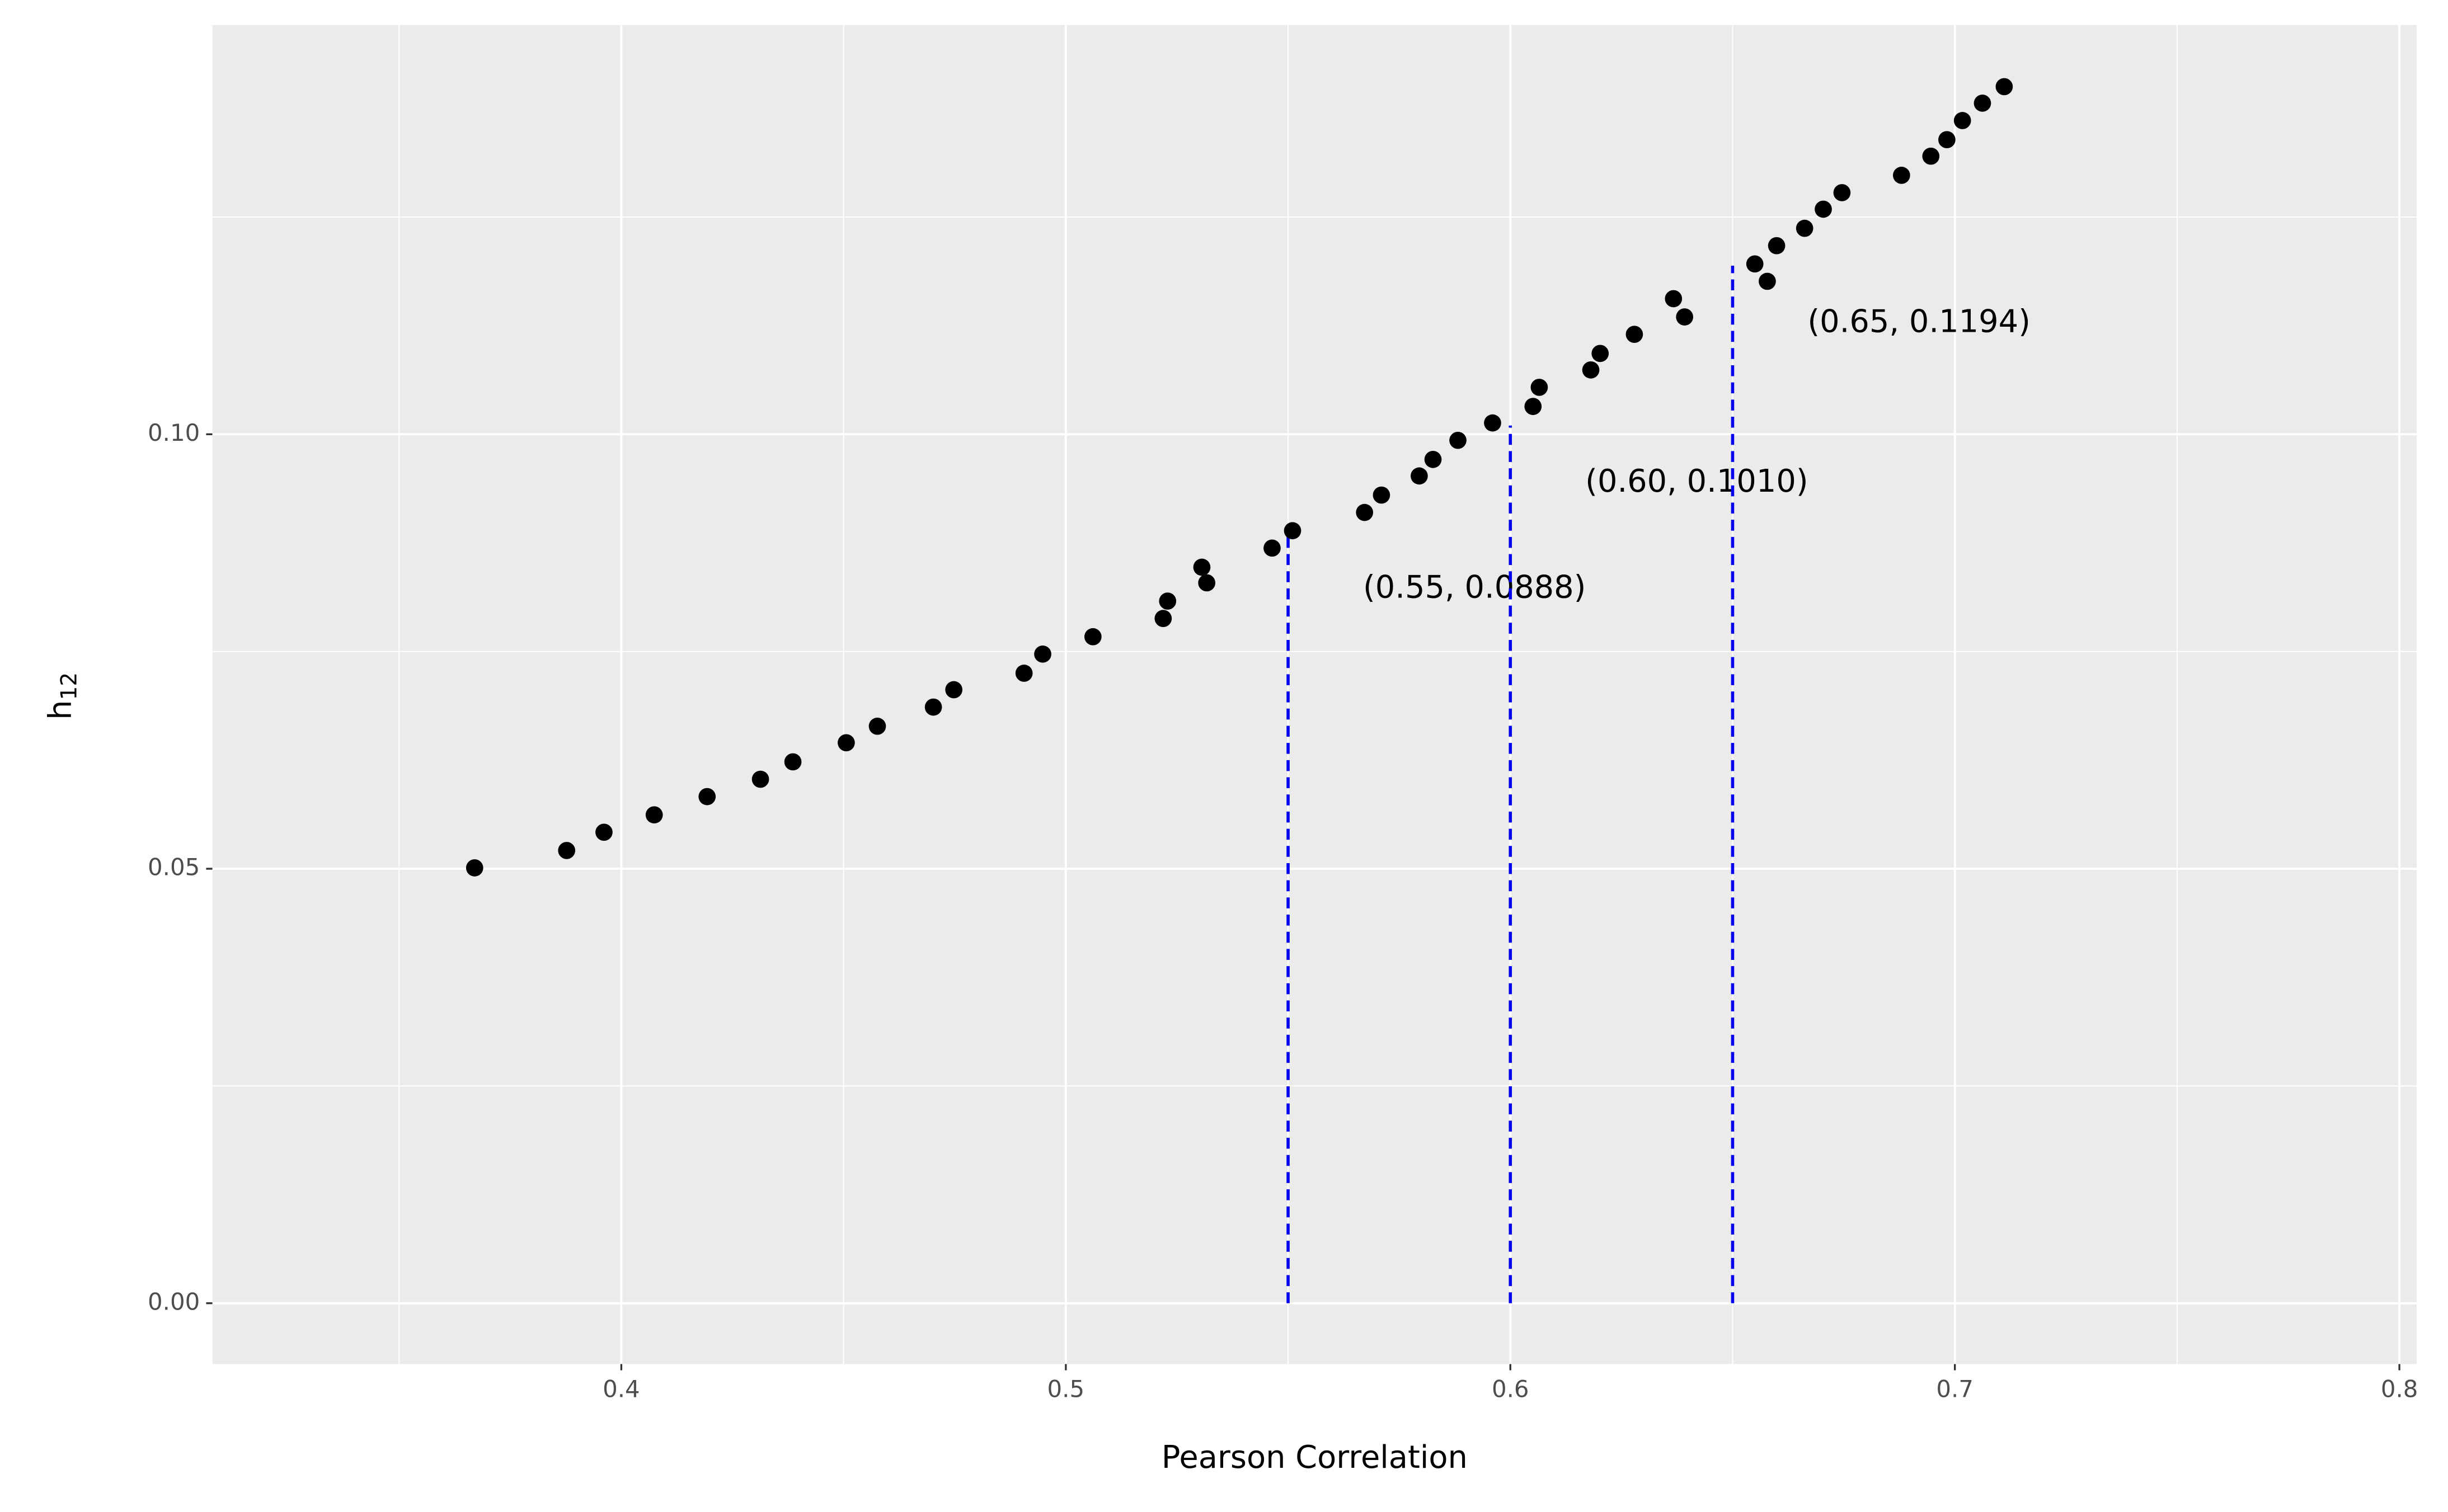 The height and width of the screenshot is (1512, 2448). What do you see at coordinates (174, 1301) in the screenshot?
I see `y-tick-label: 0.00` at bounding box center [174, 1301].